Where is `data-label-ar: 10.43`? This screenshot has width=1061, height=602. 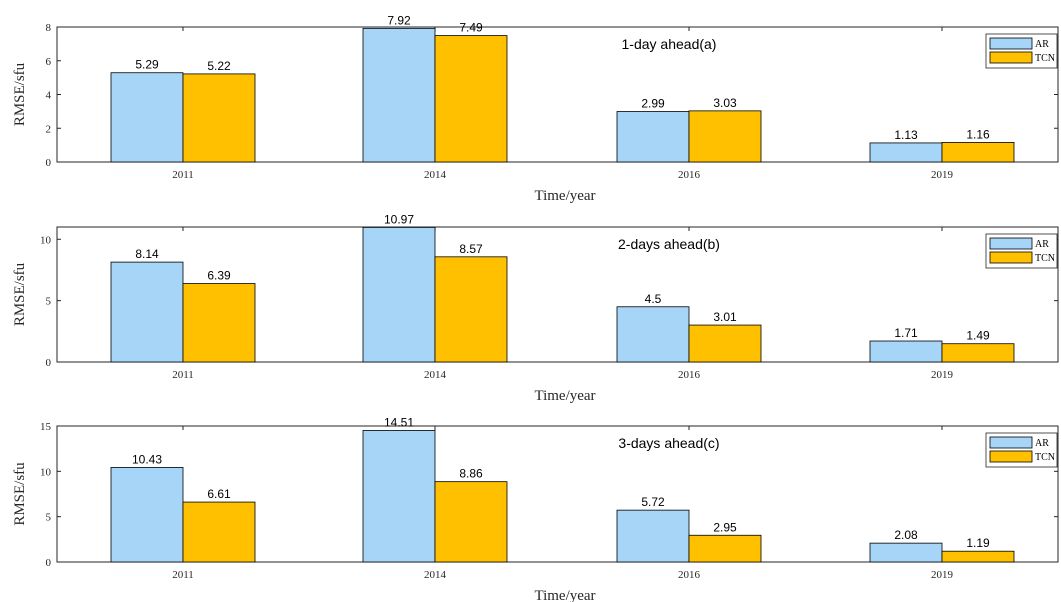 data-label-ar: 10.43 is located at coordinates (147, 459).